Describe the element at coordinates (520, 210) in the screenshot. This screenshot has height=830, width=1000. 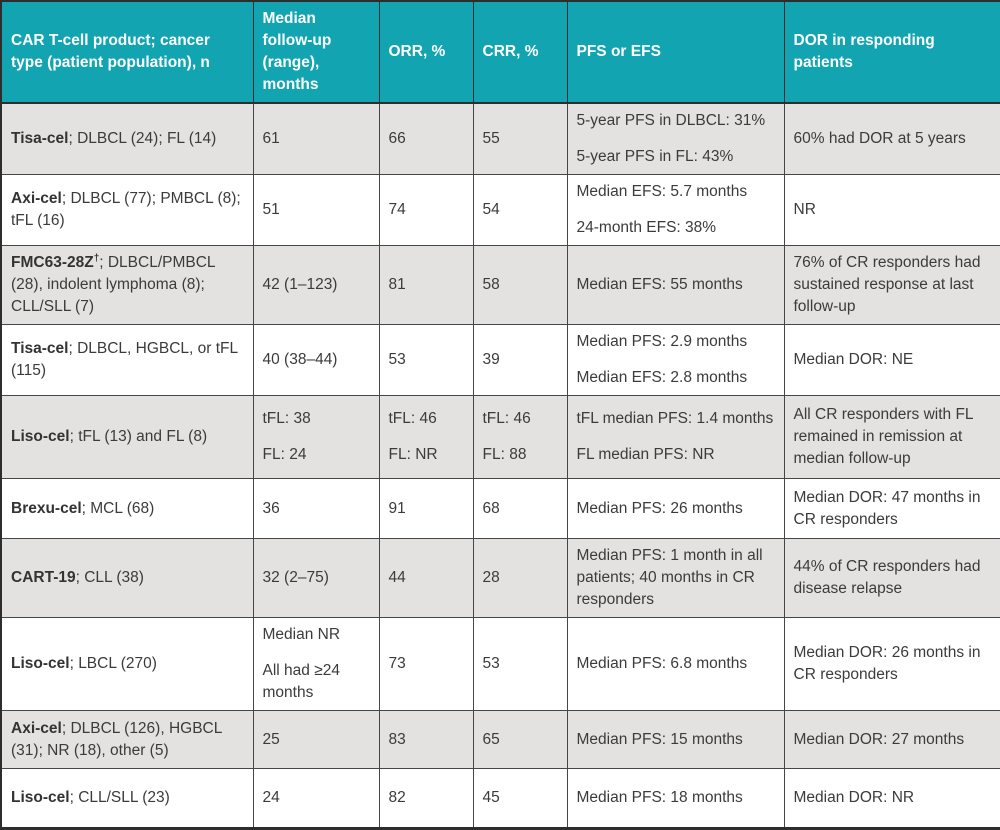
I see `crr-cell: 54` at that location.